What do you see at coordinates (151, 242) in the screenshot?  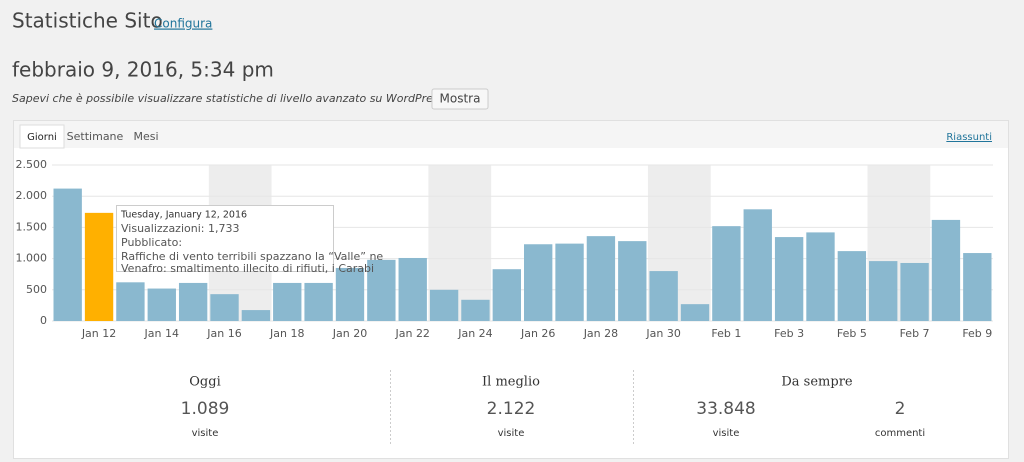 I see `tooltip-published: Pubblicato:` at bounding box center [151, 242].